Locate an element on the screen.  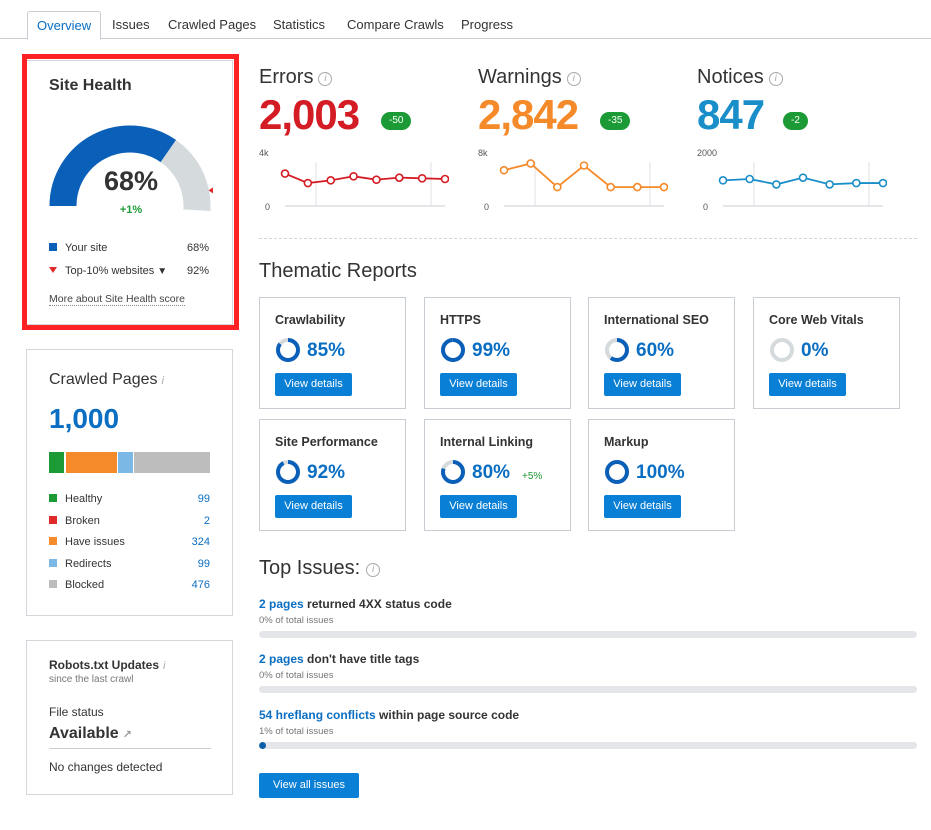
legend-top10-label: Top-10% websites is located at coordinates (110, 271).